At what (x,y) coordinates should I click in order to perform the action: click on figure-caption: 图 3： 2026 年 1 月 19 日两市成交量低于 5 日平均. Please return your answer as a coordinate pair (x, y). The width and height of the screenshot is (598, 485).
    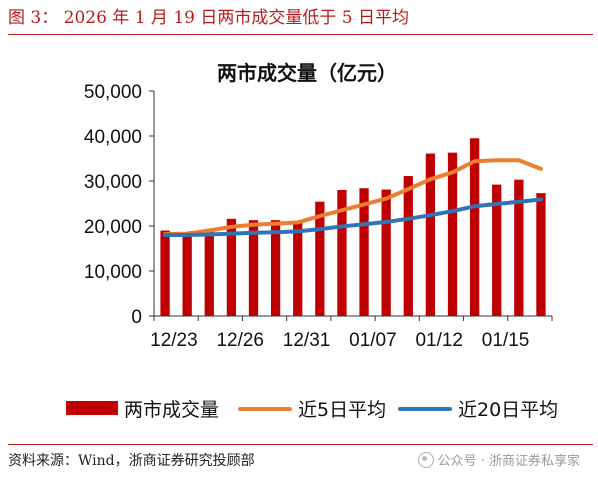
    Looking at the image, I should click on (208, 18).